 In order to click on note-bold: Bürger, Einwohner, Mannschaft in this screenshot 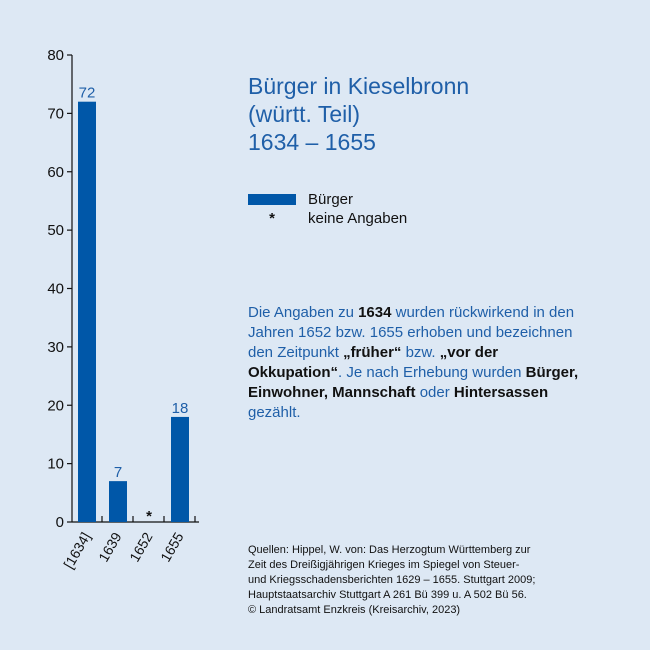, I will do `click(413, 382)`.